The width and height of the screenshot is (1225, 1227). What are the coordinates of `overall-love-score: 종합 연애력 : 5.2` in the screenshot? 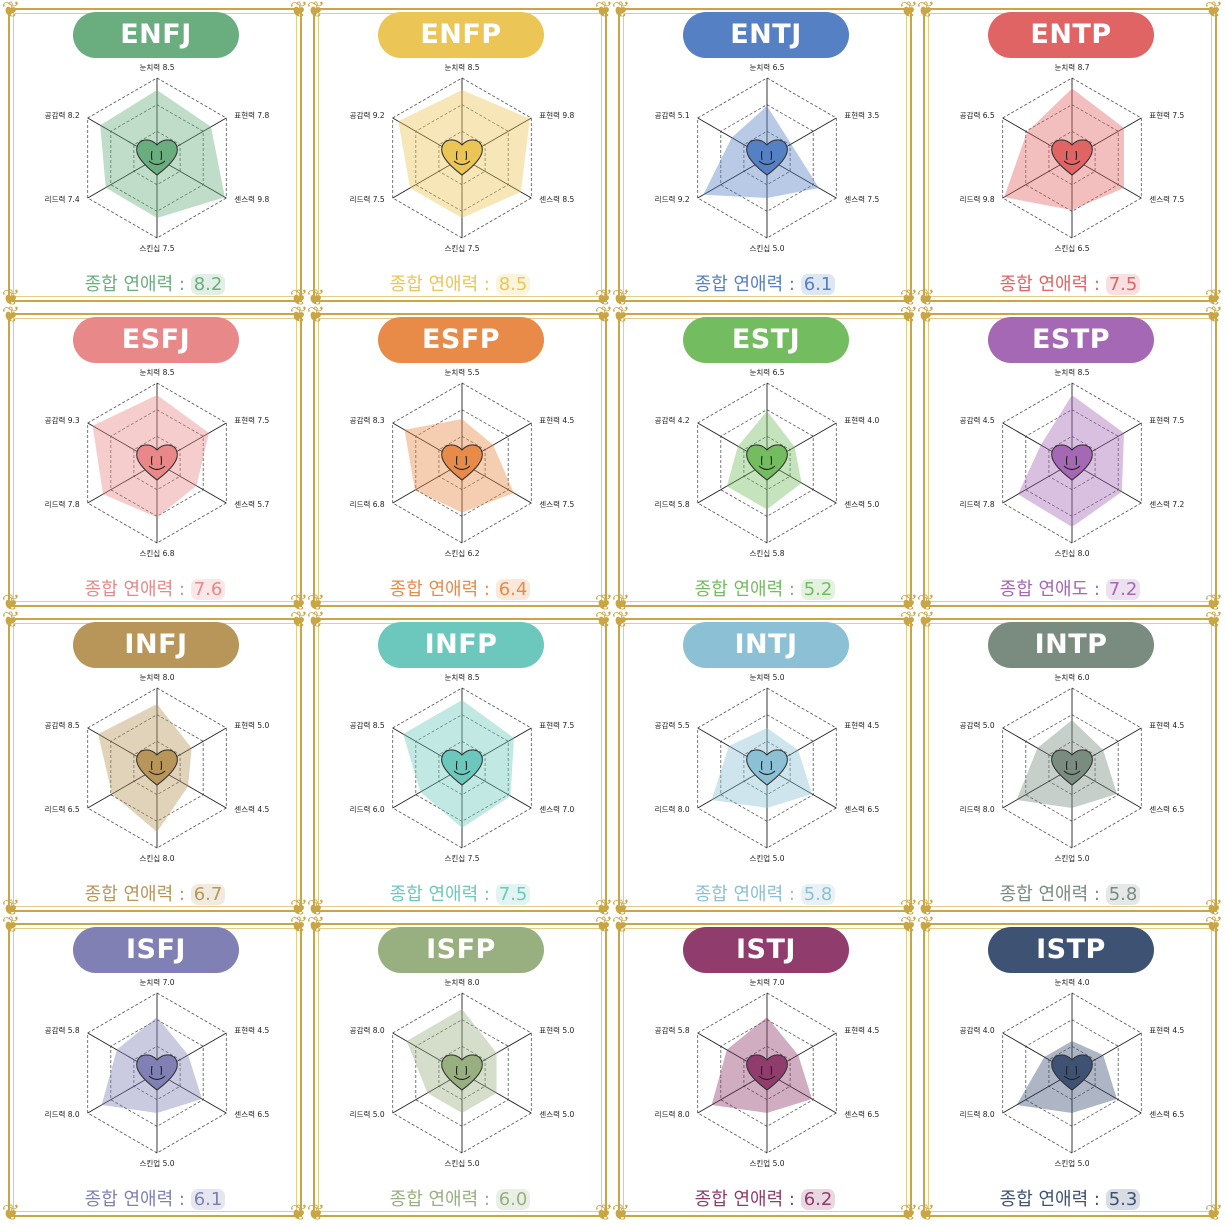 It's located at (765, 590).